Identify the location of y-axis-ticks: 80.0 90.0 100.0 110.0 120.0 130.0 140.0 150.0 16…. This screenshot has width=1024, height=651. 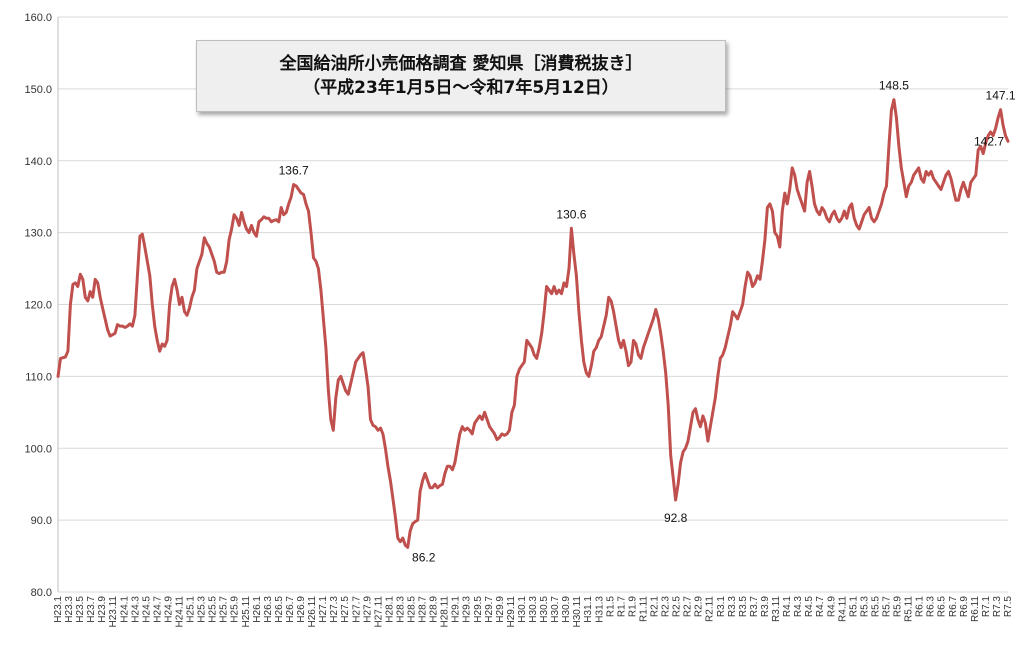
(38, 305).